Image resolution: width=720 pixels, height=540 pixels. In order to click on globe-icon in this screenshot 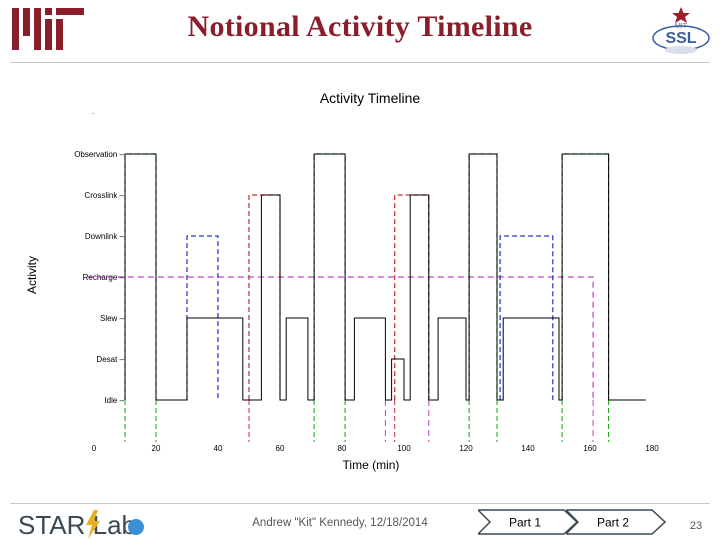, I will do `click(136, 527)`.